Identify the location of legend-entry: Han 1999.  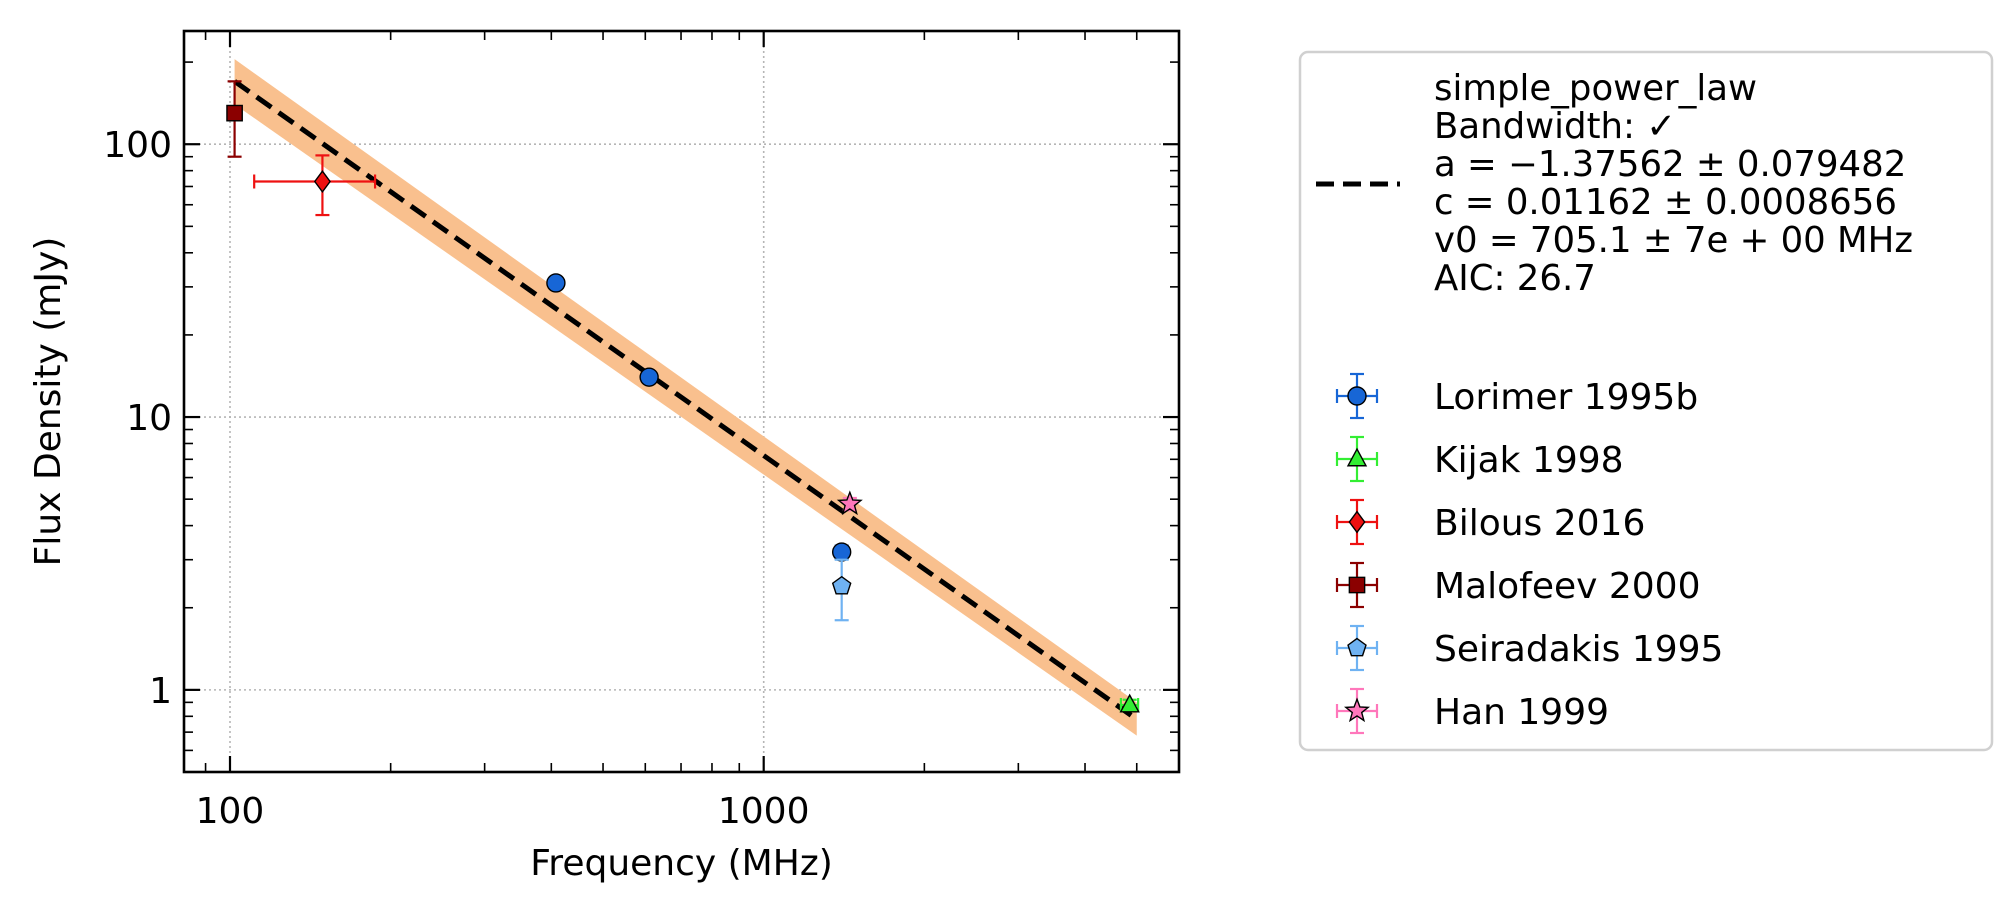
(1472, 711).